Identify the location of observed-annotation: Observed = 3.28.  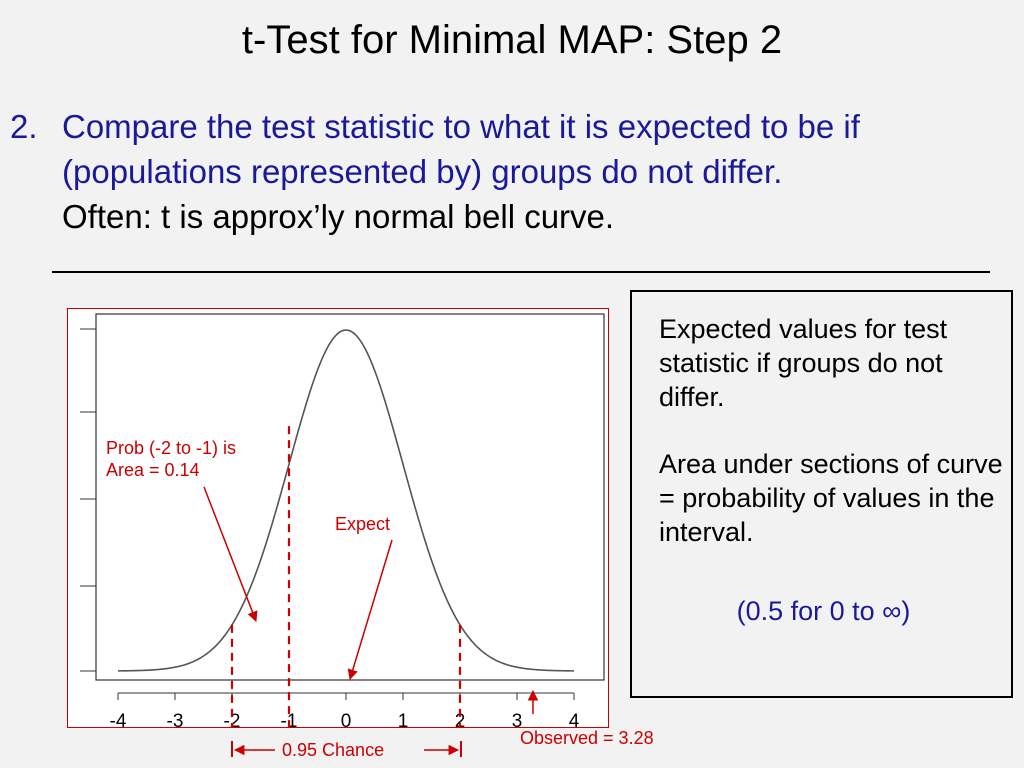
(587, 738).